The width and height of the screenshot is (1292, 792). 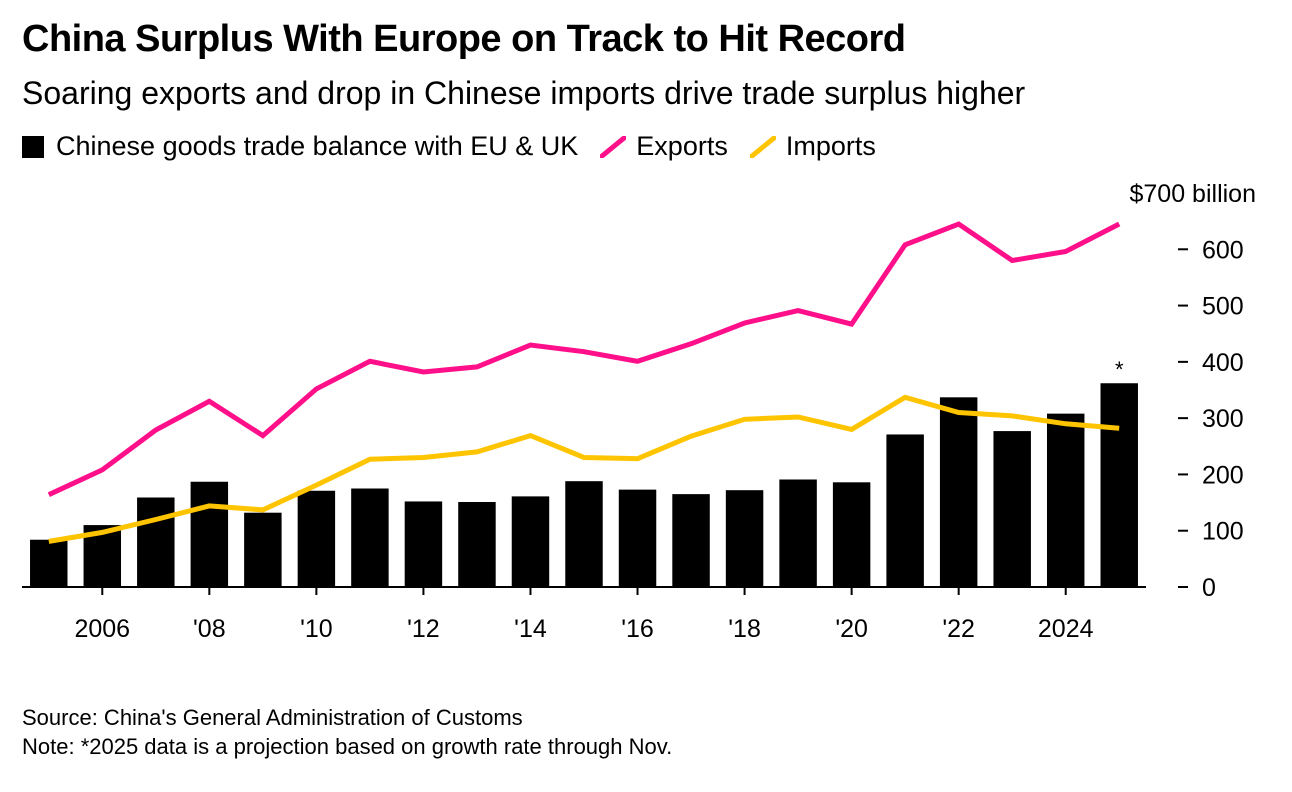 I want to click on legend-label-exports: Exports, so click(x=682, y=146).